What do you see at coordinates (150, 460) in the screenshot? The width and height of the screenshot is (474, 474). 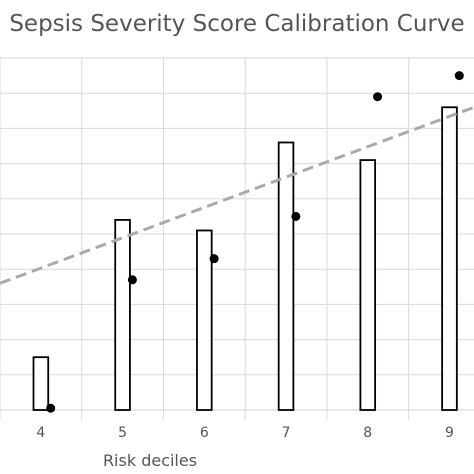 I see `x-axis-title: Risk deciles` at bounding box center [150, 460].